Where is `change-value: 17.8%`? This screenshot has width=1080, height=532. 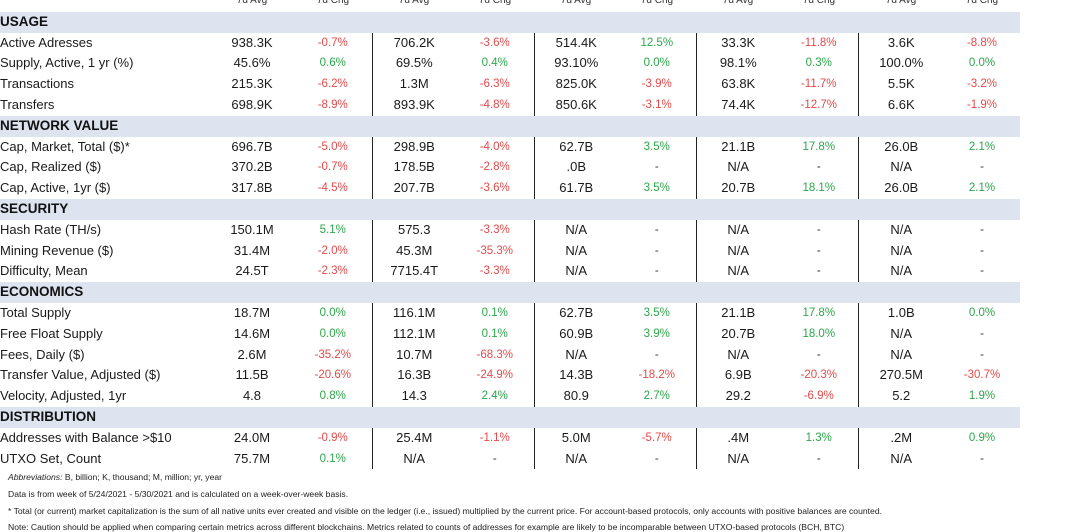
change-value: 17.8% is located at coordinates (819, 313).